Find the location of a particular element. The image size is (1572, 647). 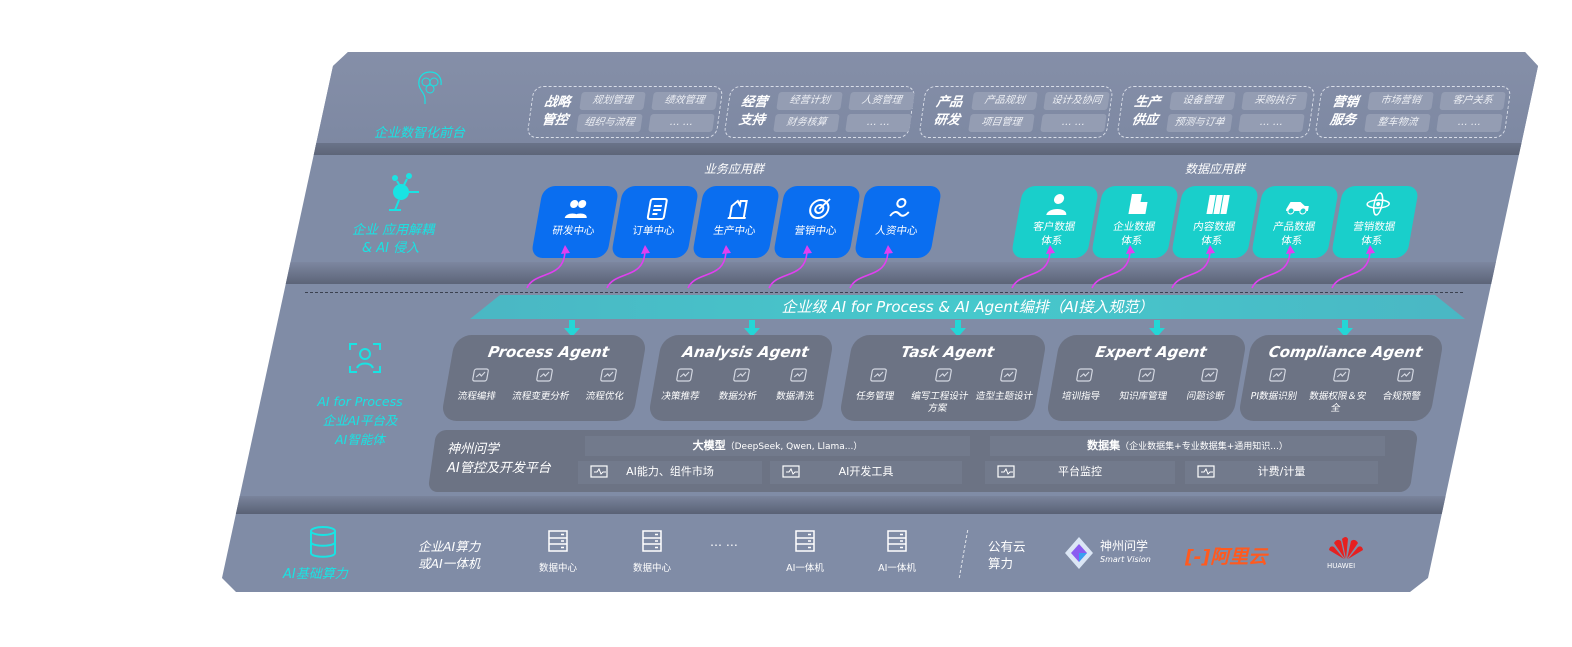

business-app-card: 生产中心 is located at coordinates (736, 222).